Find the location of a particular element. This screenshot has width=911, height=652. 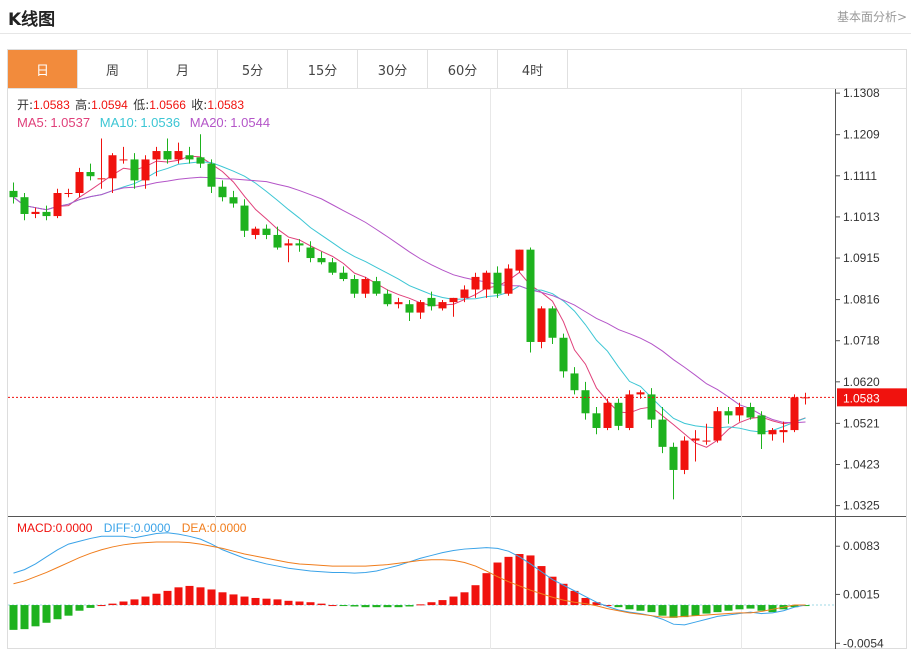

period-tabs: 日 周 月 5分 15分 30分 60分 4时 is located at coordinates (288, 69).